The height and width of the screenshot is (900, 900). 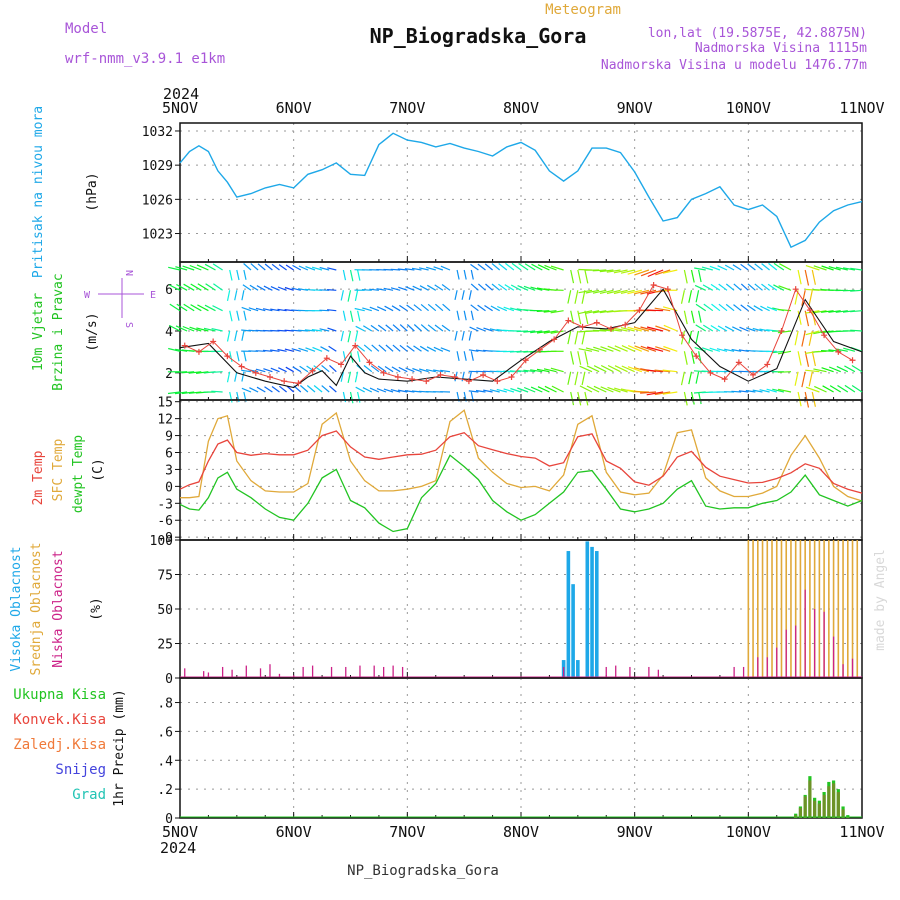 I want to click on panel-frame, so click(x=521, y=192).